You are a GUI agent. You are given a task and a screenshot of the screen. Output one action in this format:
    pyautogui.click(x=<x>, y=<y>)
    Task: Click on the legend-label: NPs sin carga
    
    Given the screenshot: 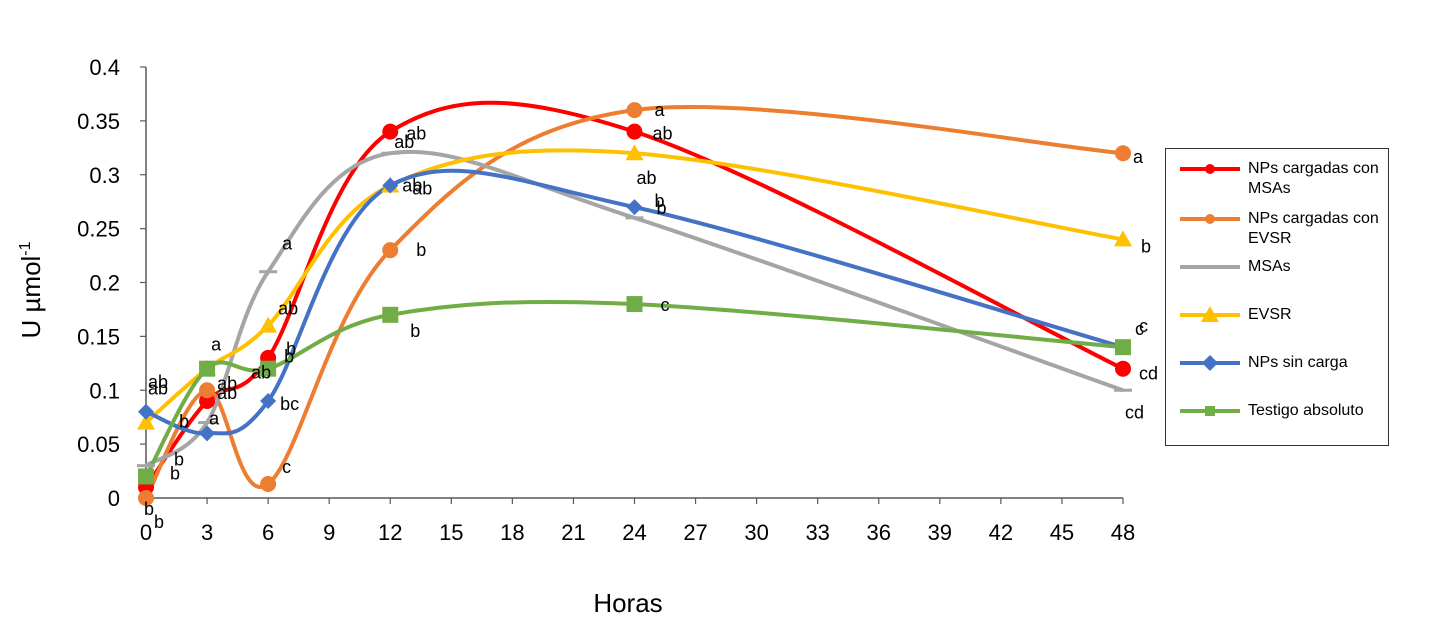 What is the action you would take?
    pyautogui.click(x=1298, y=362)
    